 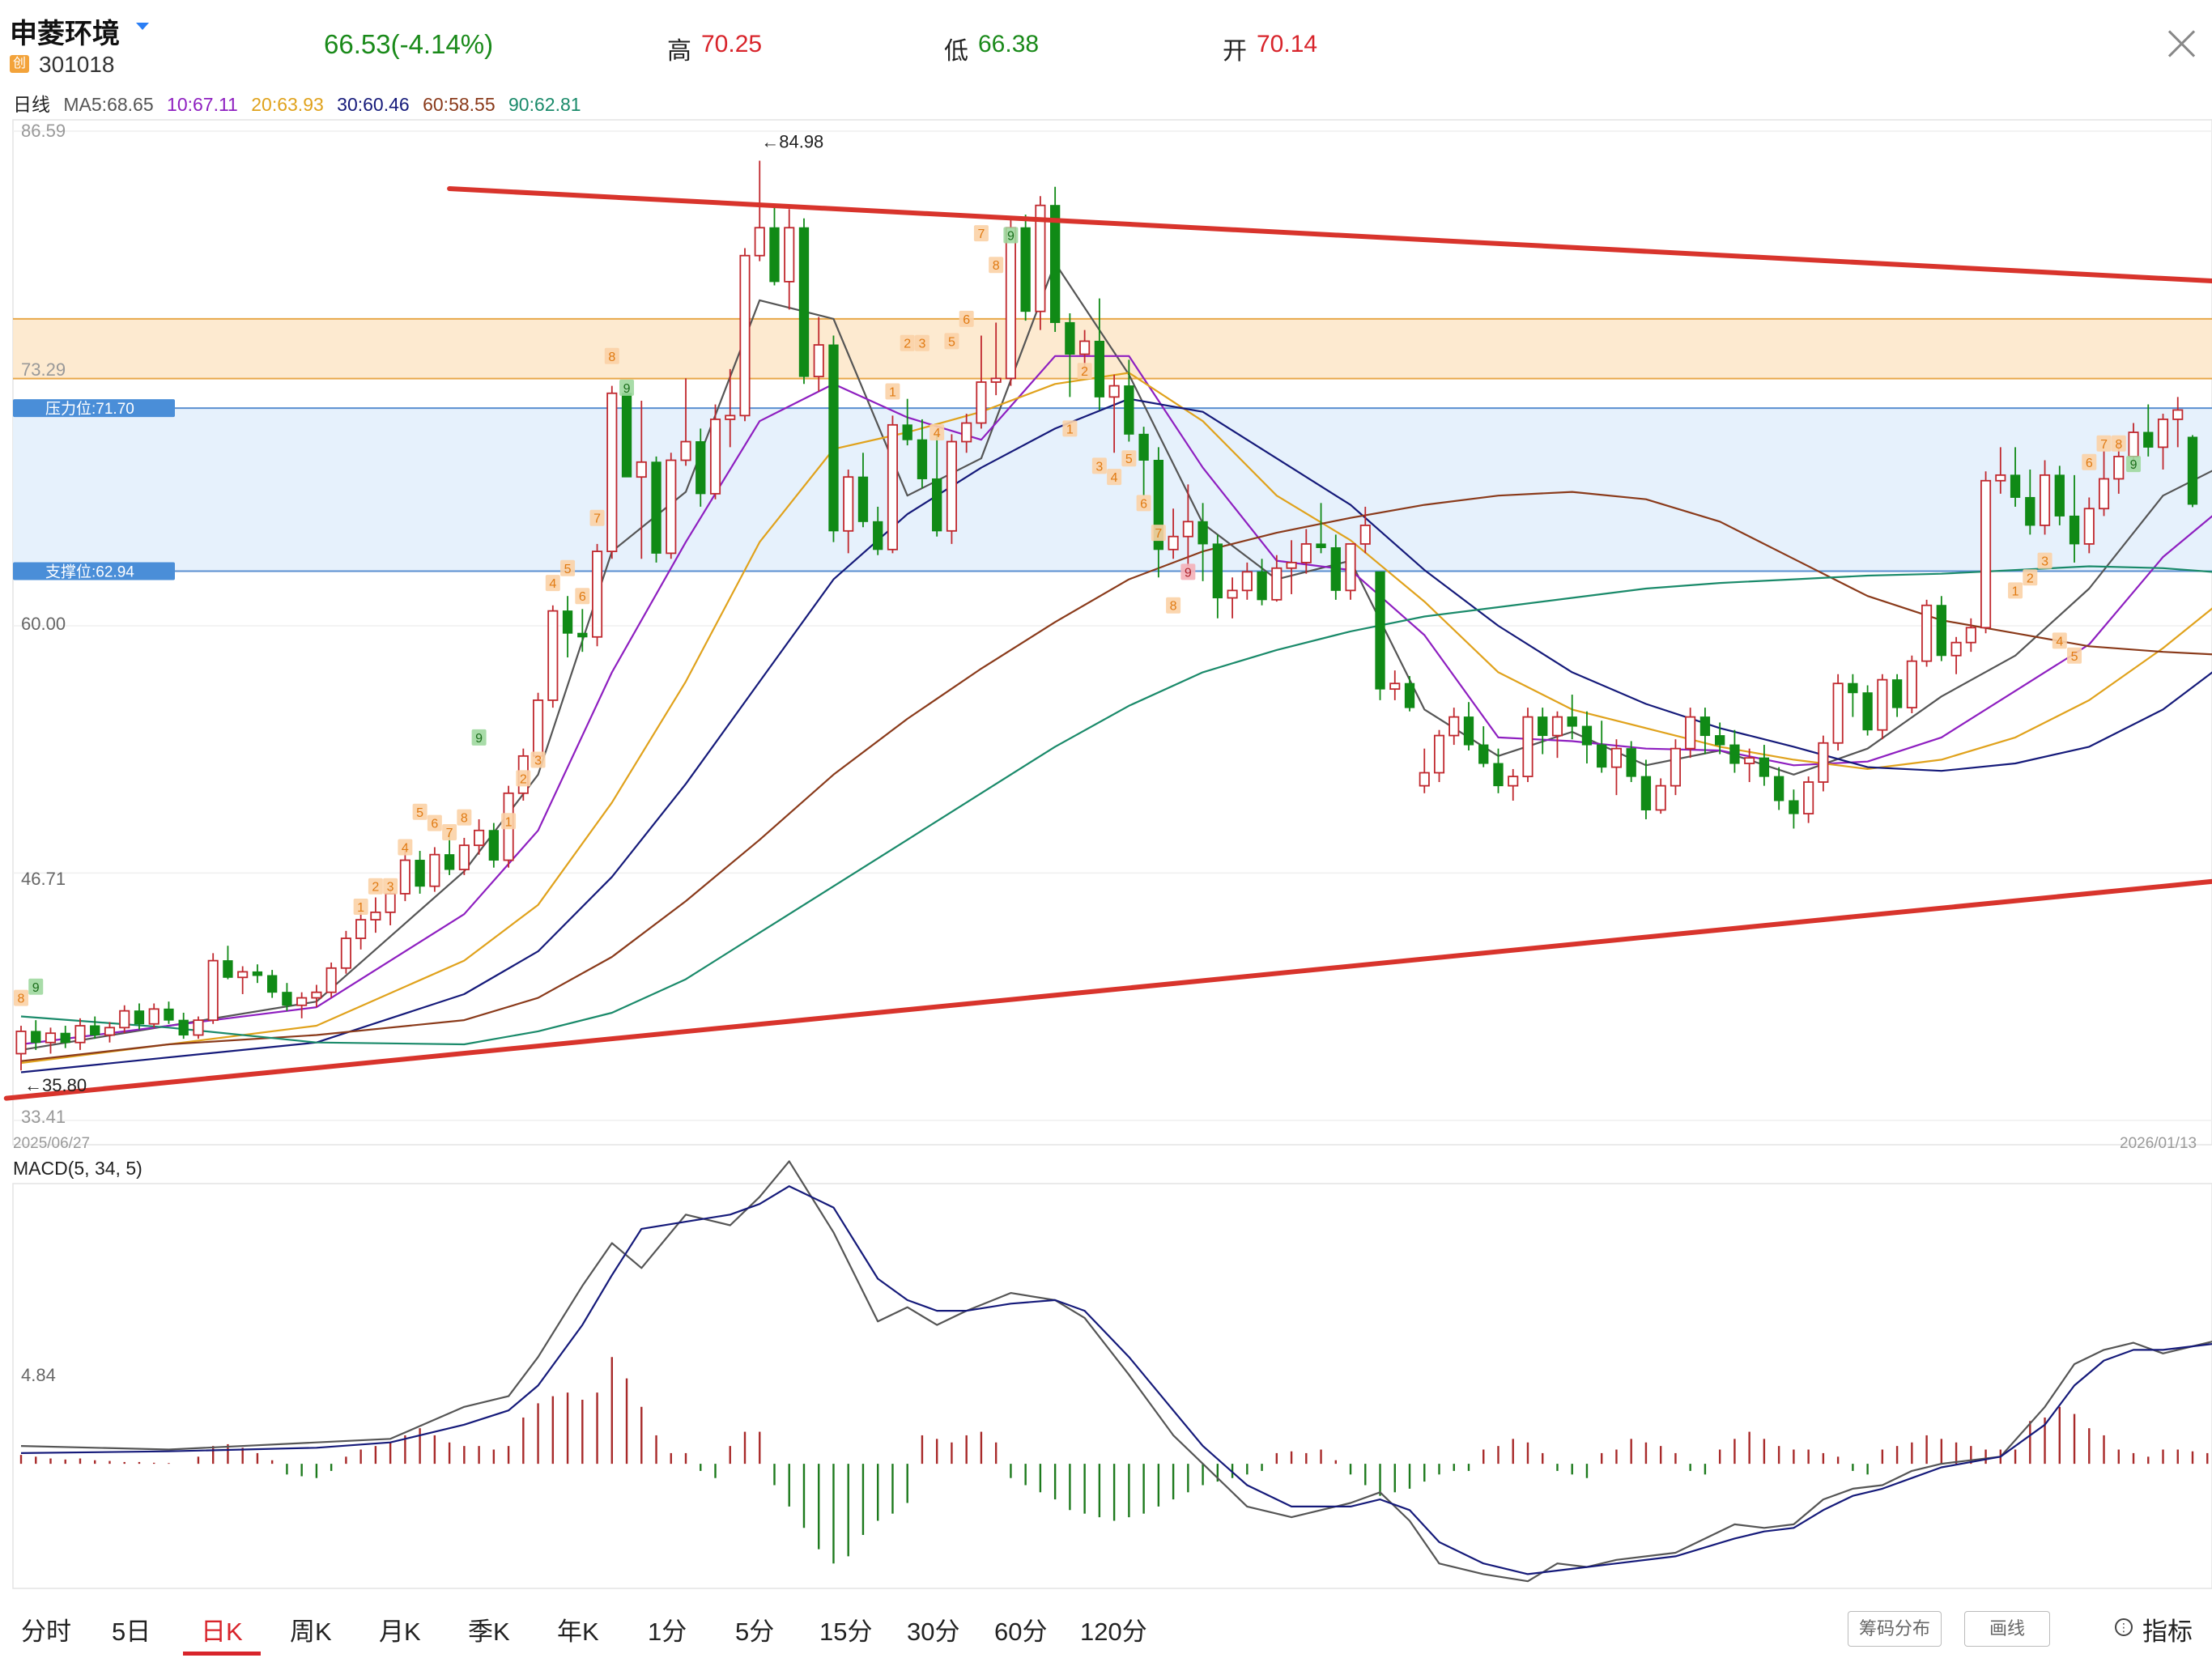 I want to click on tab-15min: 15分, so click(x=846, y=1632).